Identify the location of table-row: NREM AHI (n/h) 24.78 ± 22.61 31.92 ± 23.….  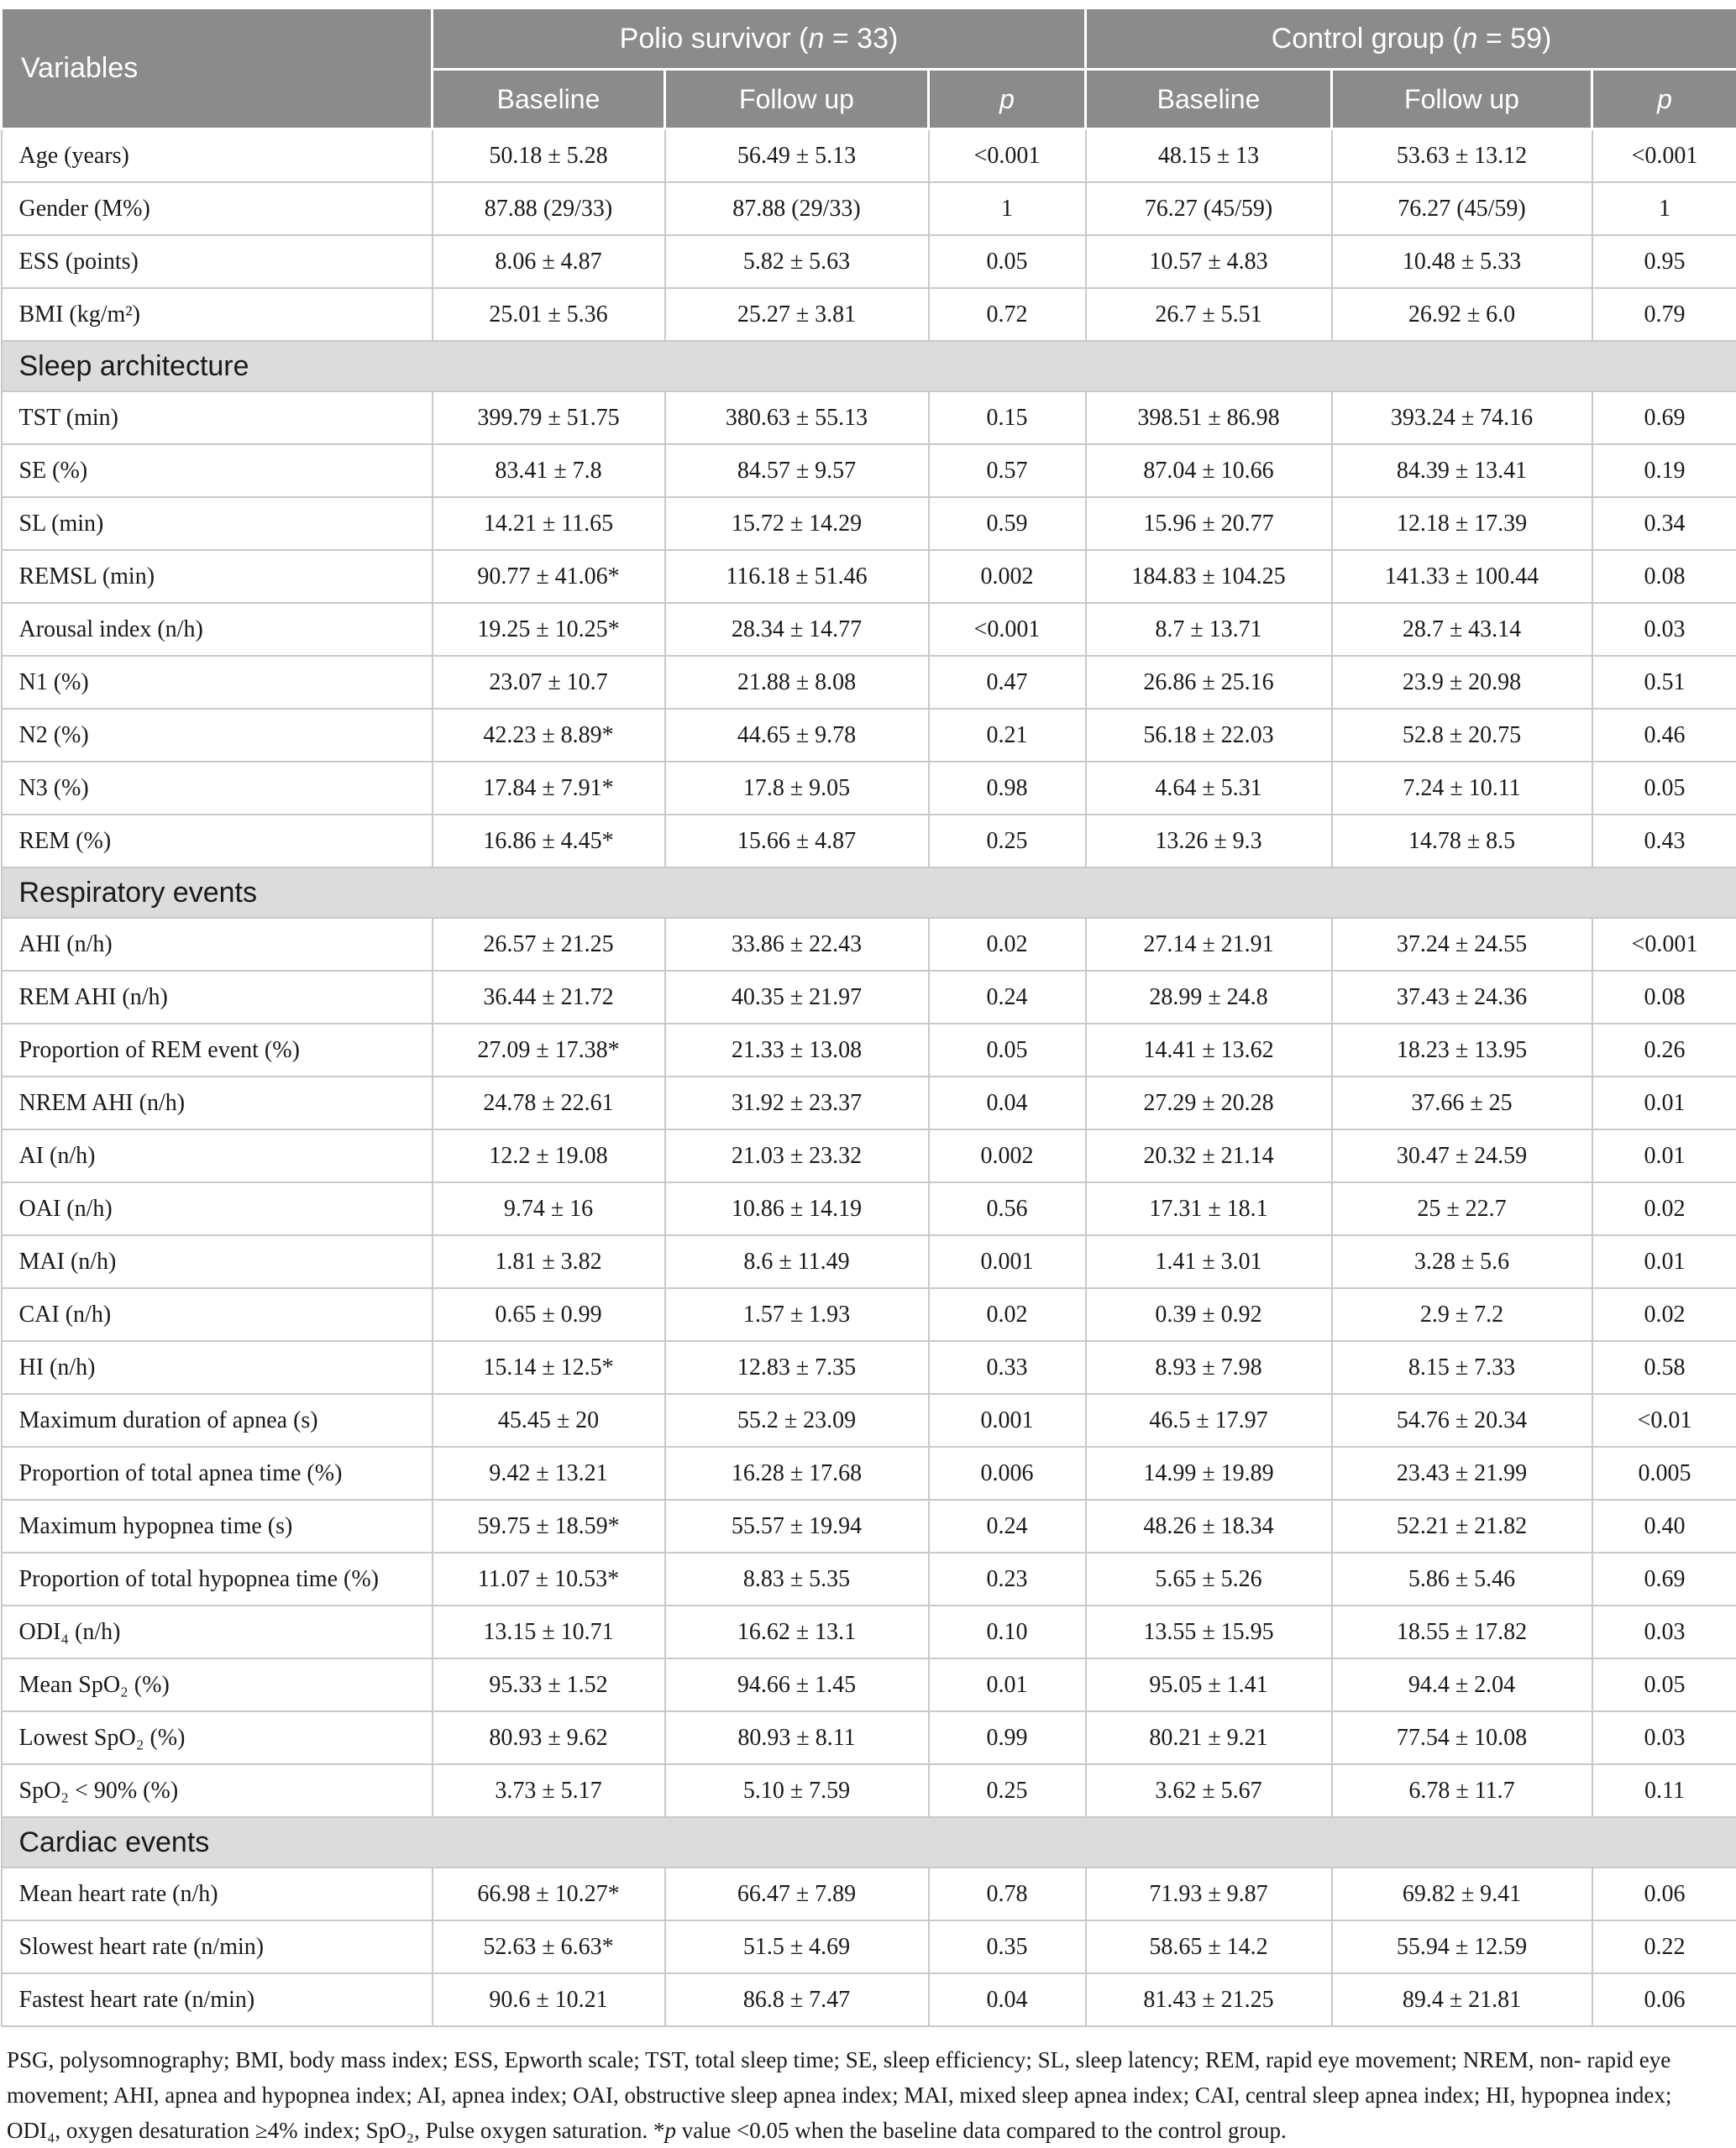
(869, 1103).